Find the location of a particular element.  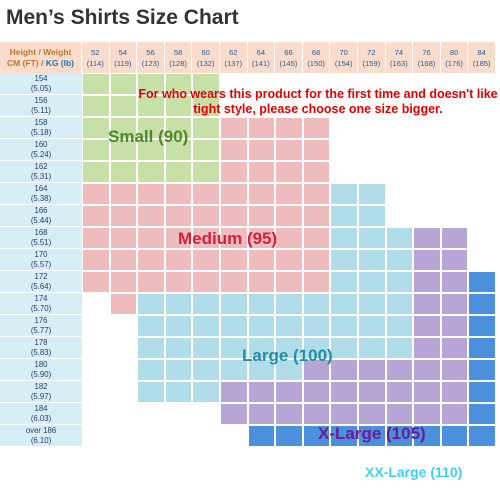

weight-header-76: 76 (168) is located at coordinates (427, 57).